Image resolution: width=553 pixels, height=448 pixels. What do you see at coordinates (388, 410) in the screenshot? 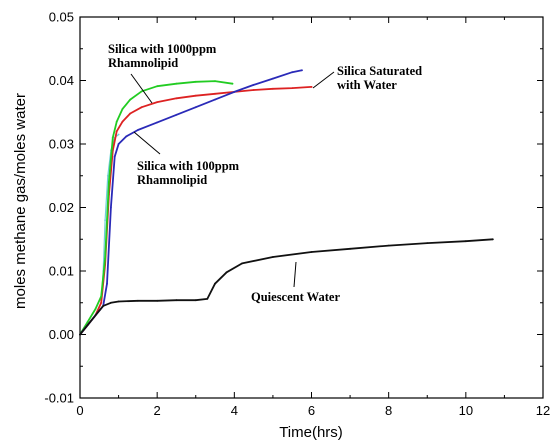
I see `x-tick-label: 8` at bounding box center [388, 410].